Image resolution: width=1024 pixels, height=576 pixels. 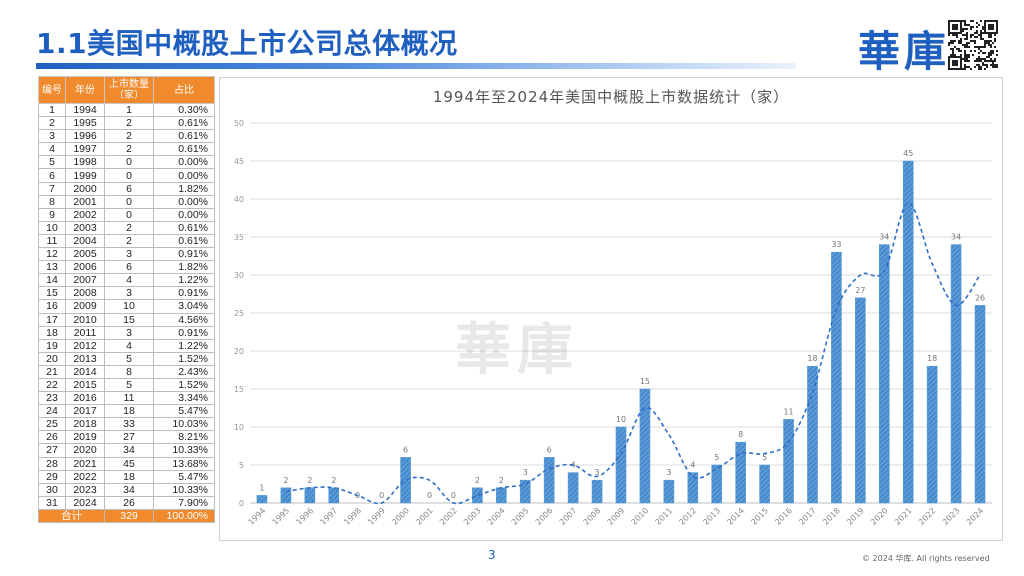 What do you see at coordinates (85, 201) in the screenshot?
I see `cell-year: 2001` at bounding box center [85, 201].